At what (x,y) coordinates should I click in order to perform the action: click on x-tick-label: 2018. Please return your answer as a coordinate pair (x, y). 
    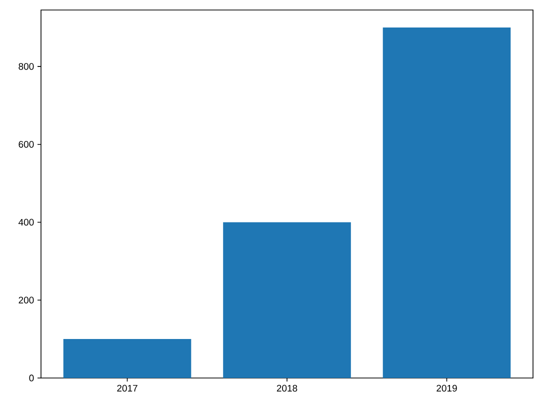
    Looking at the image, I should click on (287, 388).